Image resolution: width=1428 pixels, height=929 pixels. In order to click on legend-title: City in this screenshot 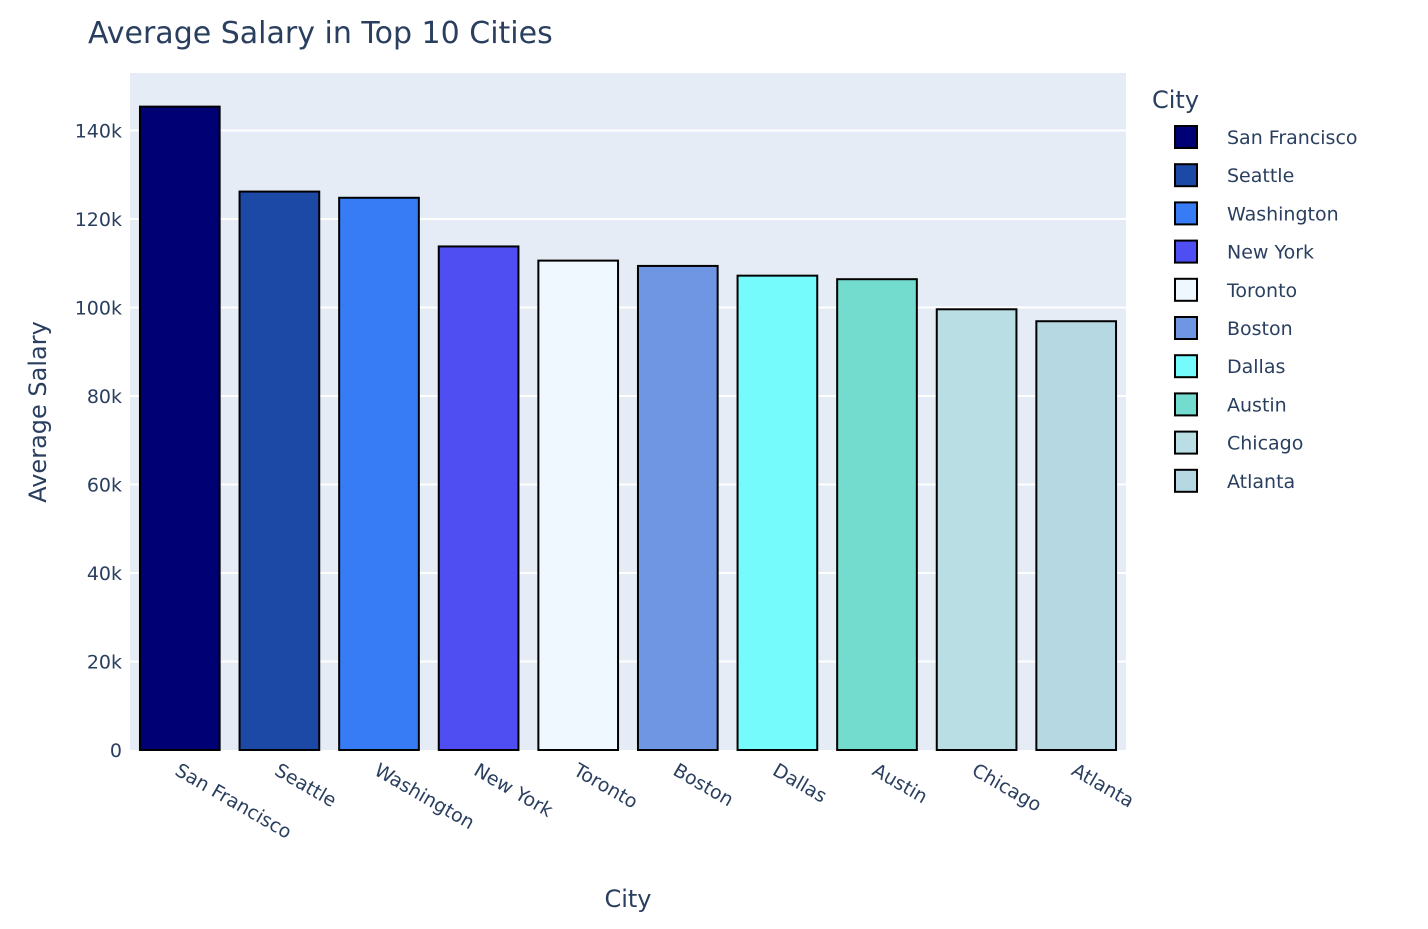, I will do `click(1175, 100)`.